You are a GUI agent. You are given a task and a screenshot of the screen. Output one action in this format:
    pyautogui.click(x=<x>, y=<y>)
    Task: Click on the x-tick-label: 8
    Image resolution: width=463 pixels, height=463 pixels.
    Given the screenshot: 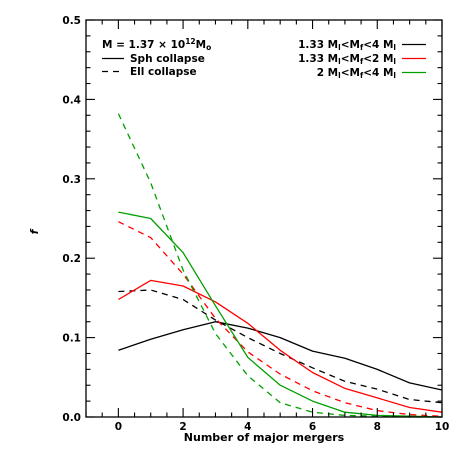 What is the action you would take?
    pyautogui.click(x=377, y=427)
    